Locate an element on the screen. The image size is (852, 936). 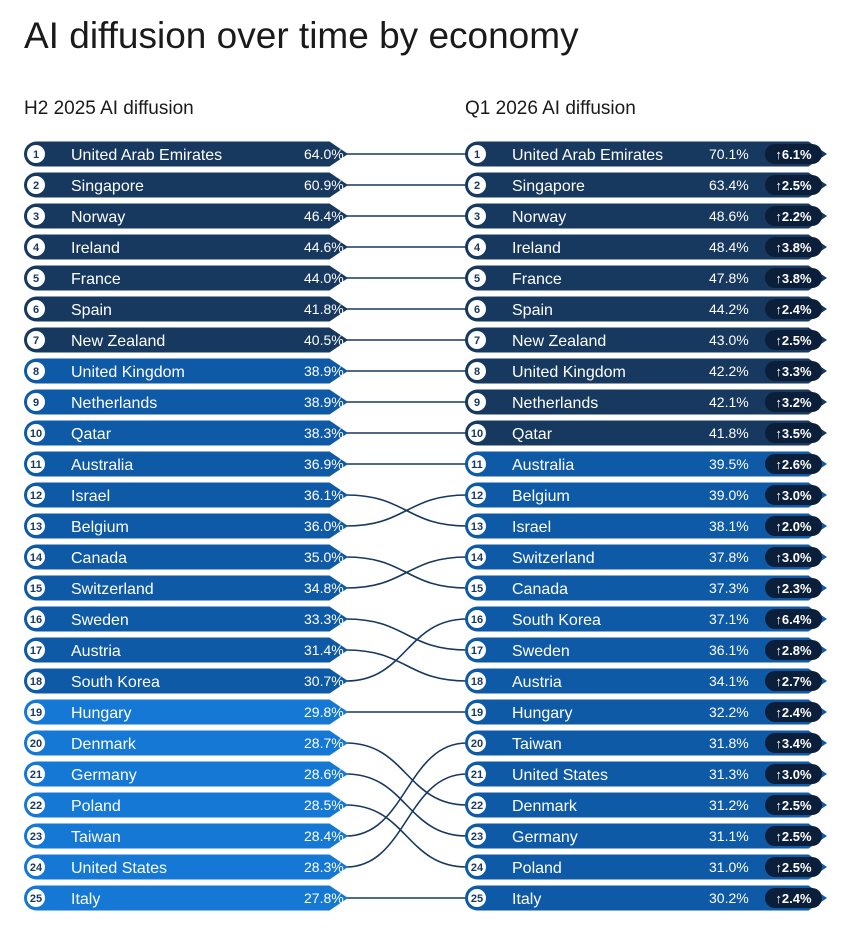
right-rank-number: 2 is located at coordinates (477, 186).